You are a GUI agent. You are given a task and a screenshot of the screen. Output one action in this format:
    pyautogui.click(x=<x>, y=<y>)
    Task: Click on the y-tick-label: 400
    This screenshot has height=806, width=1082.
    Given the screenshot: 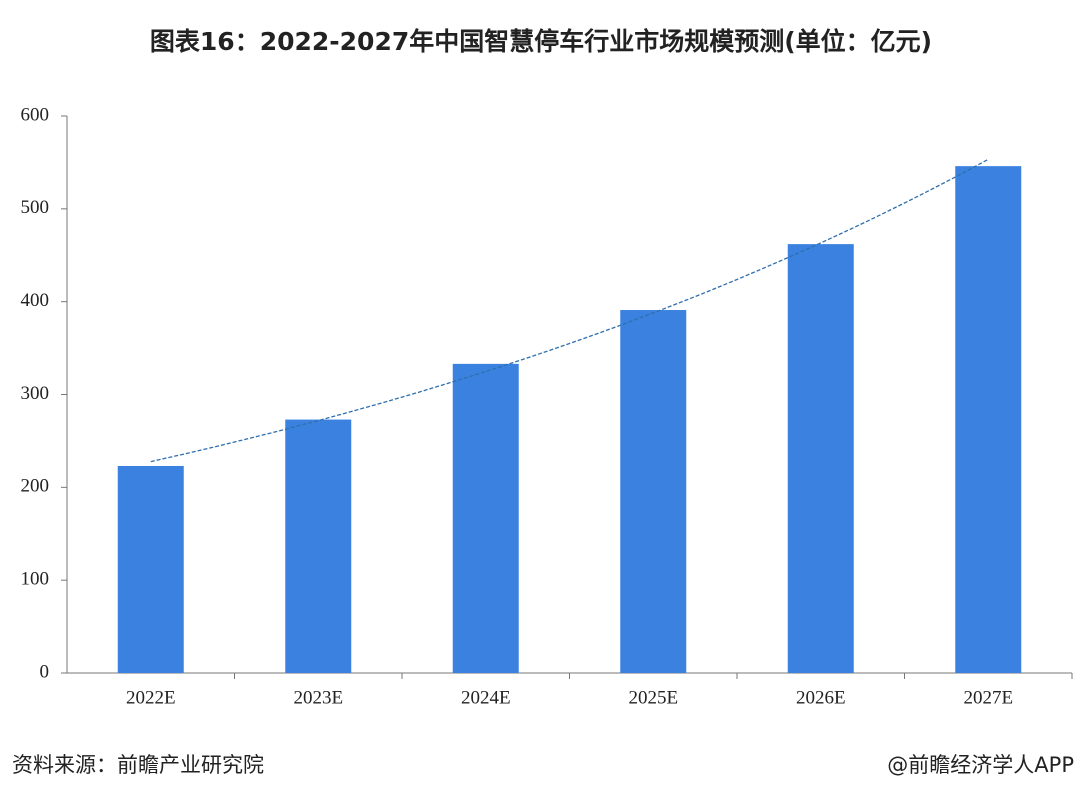 What is the action you would take?
    pyautogui.click(x=35, y=300)
    